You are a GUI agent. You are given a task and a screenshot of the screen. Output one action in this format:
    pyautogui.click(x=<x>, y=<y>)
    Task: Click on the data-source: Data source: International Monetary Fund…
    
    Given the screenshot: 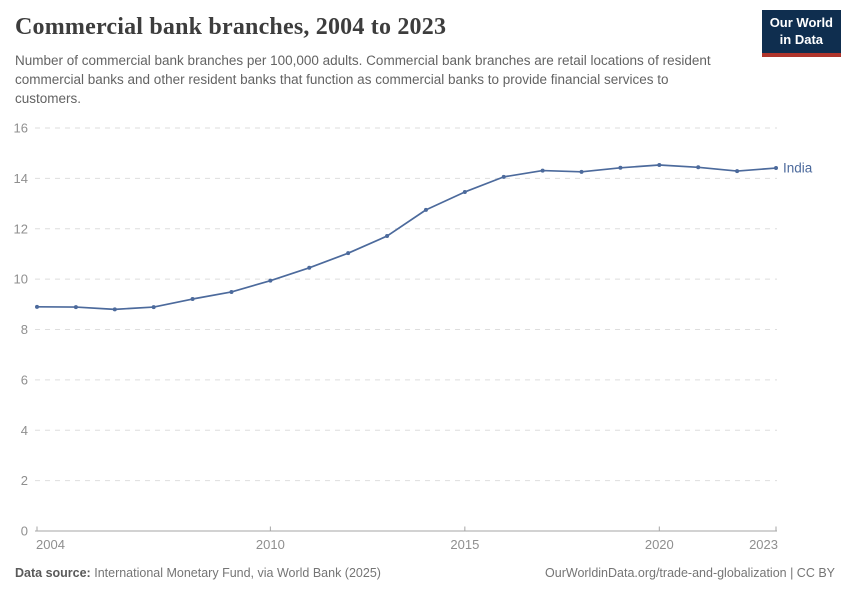 What is the action you would take?
    pyautogui.click(x=198, y=573)
    